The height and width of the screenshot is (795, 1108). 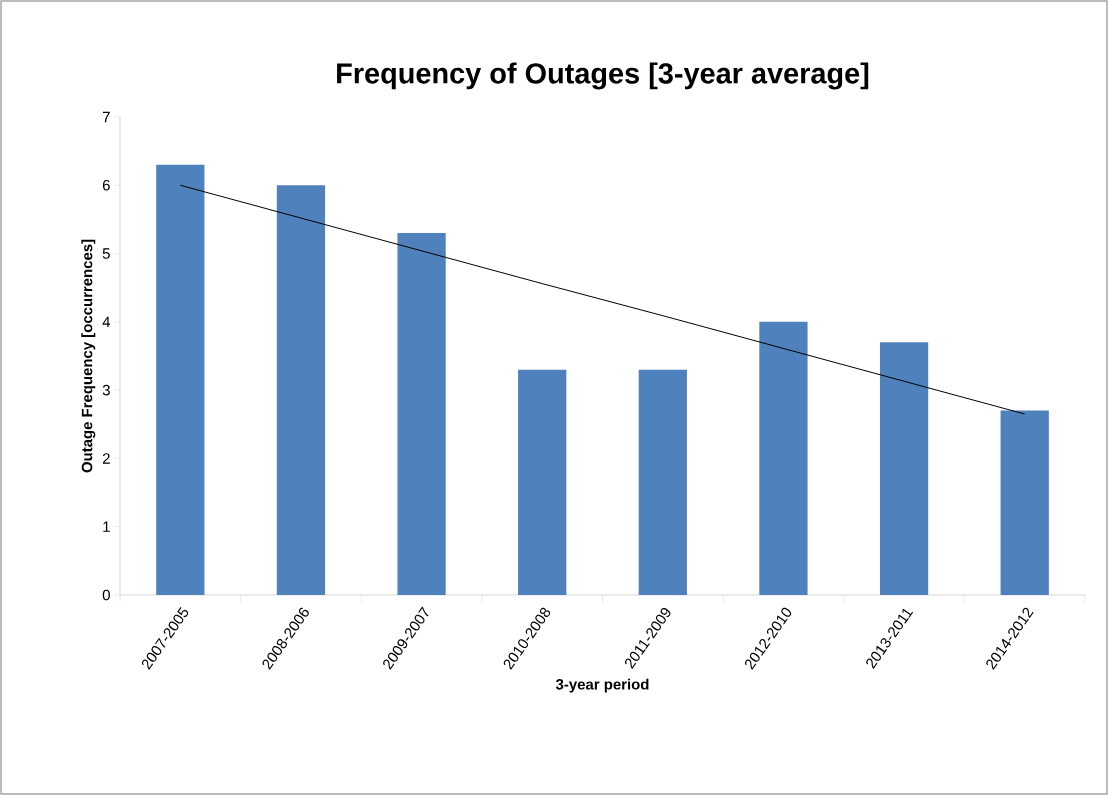 I want to click on y-tick-label: 0, so click(x=106, y=595).